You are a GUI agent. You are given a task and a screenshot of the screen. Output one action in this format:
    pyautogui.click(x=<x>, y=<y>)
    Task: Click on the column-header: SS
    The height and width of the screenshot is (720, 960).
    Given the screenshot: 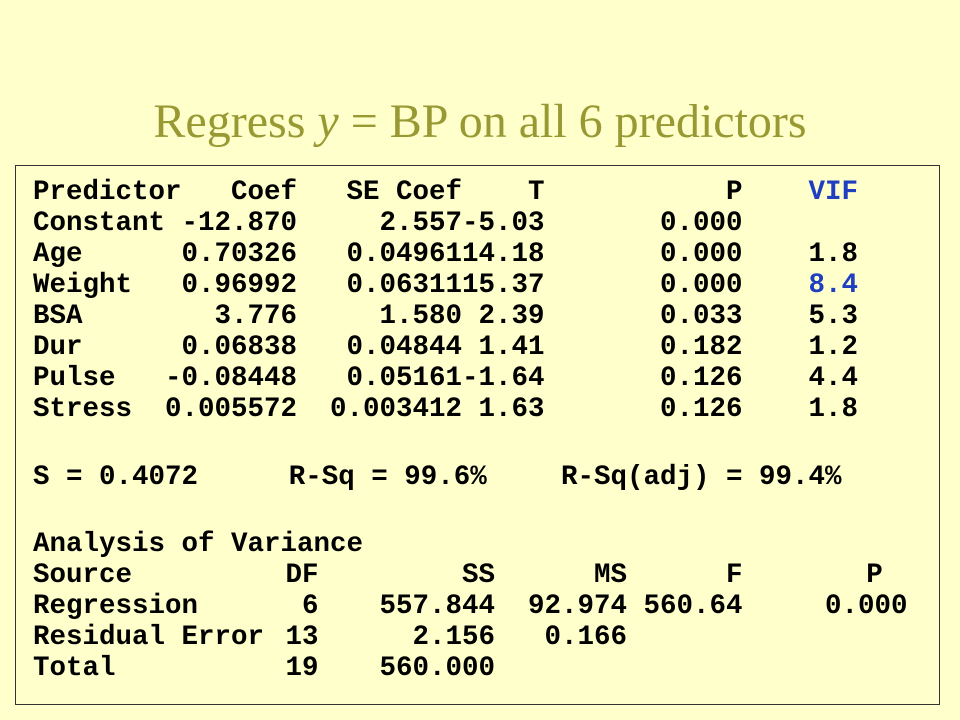 What is the action you would take?
    pyautogui.click(x=478, y=575)
    